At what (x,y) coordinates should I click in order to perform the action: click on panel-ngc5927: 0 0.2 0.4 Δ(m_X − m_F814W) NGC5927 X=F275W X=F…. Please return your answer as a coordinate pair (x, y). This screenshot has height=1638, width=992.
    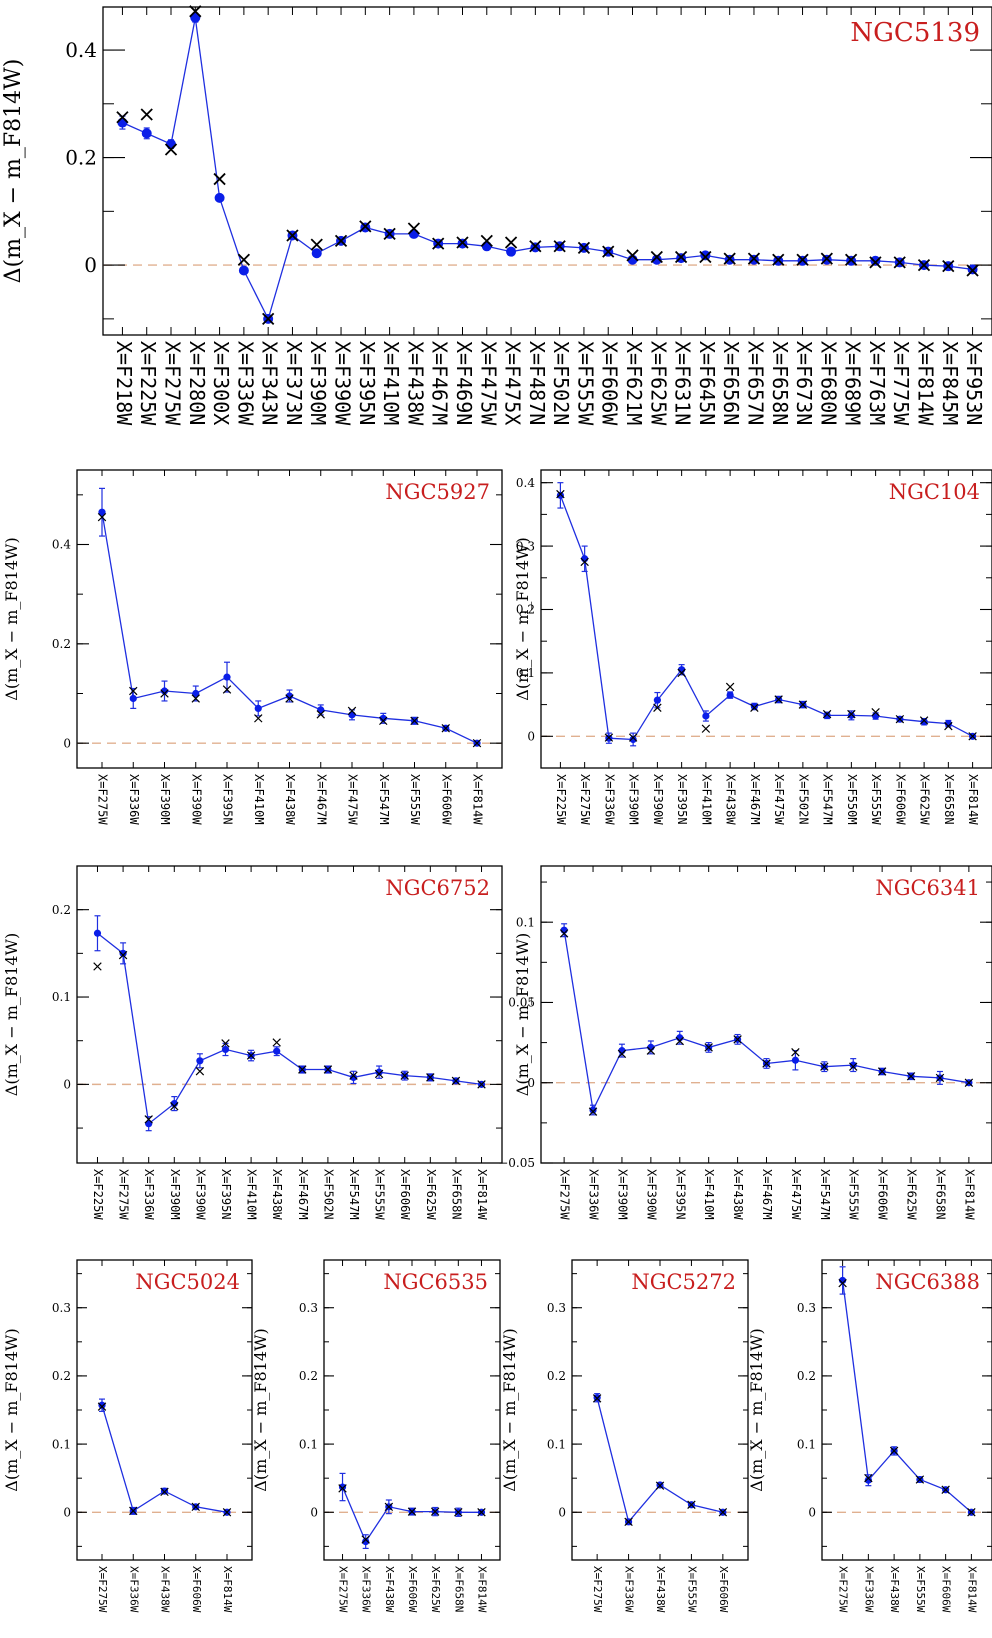
    Looking at the image, I should click on (252, 647).